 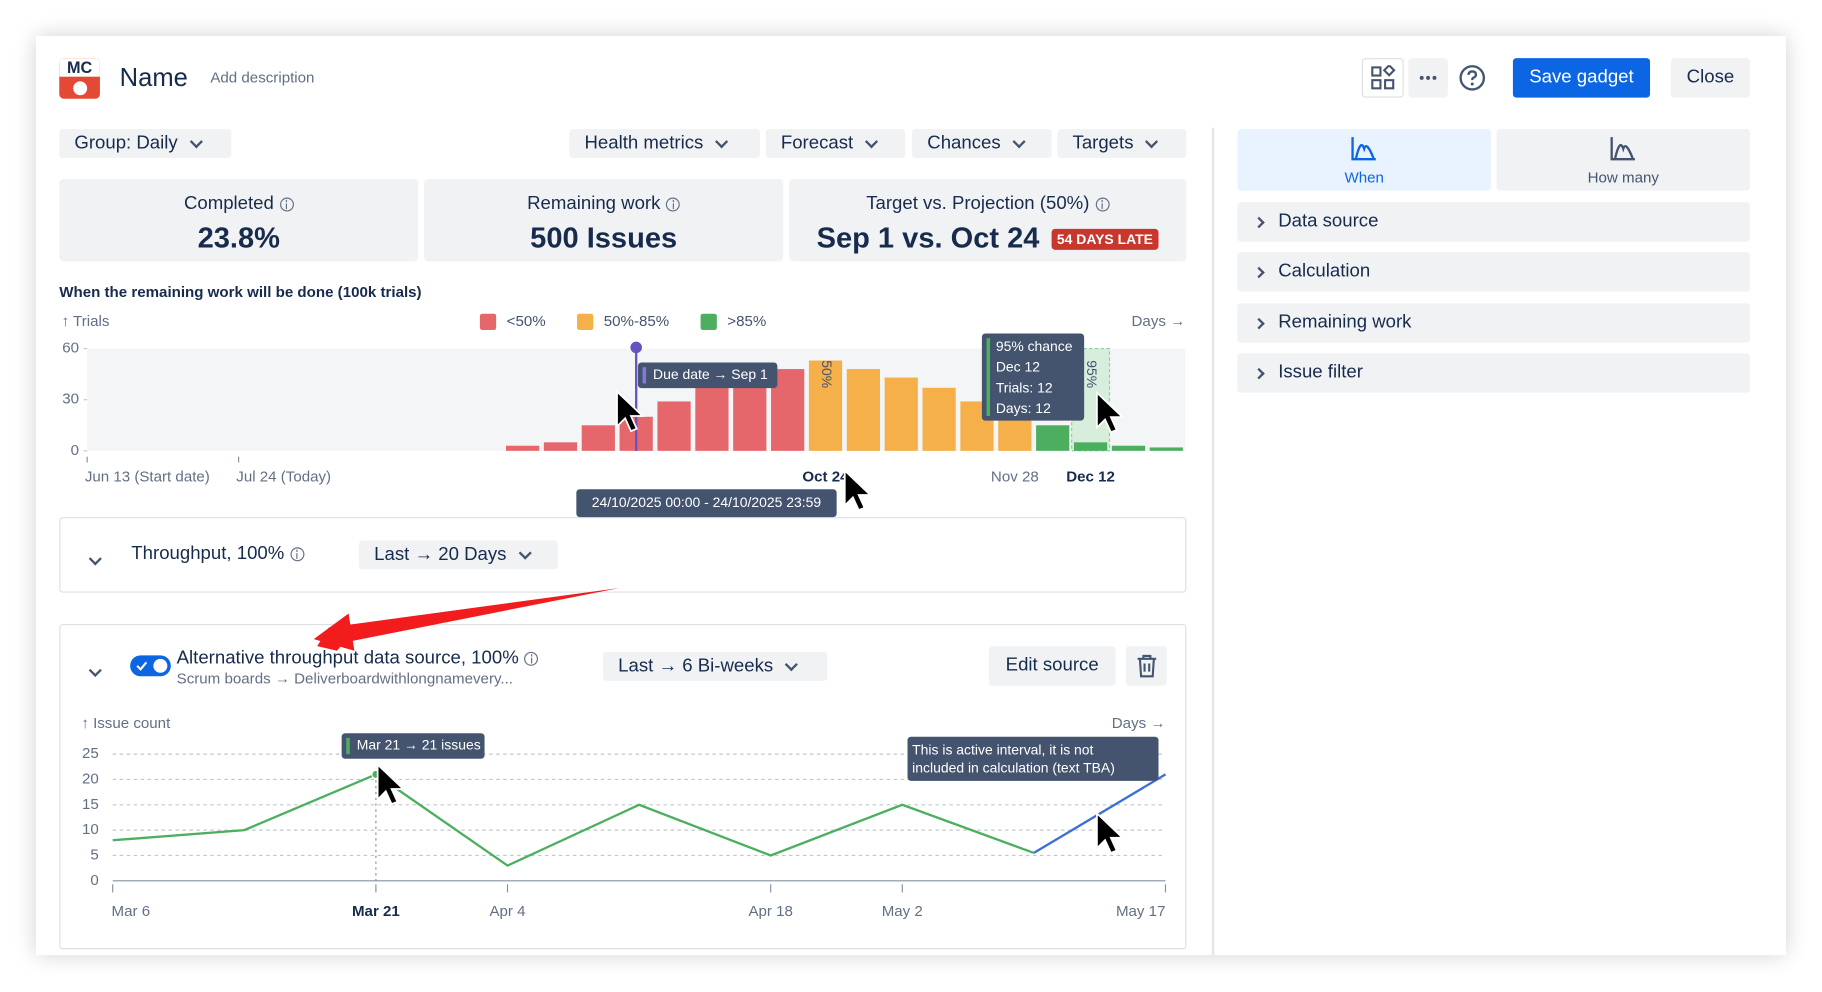 I want to click on menu-label: Health metrics, so click(x=644, y=143).